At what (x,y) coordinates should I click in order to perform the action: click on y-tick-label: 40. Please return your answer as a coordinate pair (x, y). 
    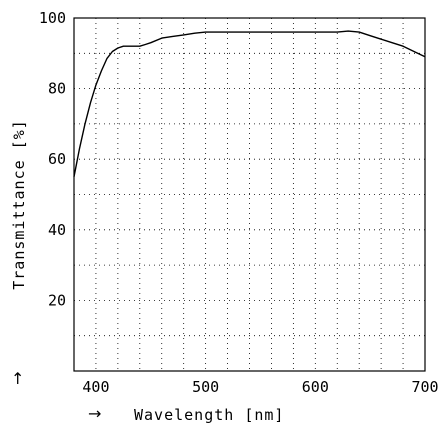
    Looking at the image, I should click on (57, 230).